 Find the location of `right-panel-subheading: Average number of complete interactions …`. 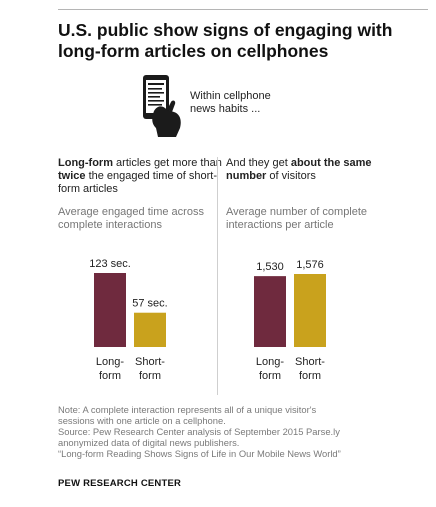

right-panel-subheading: Average number of complete interactions … is located at coordinates (297, 218).